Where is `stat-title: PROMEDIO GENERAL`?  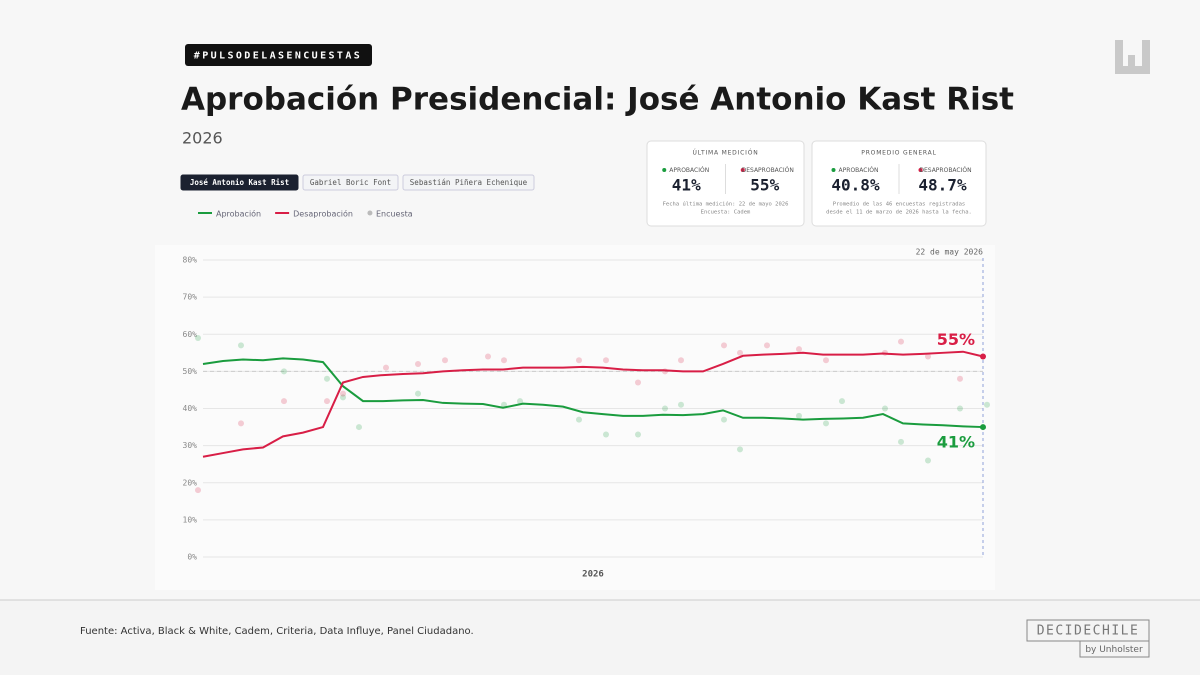
stat-title: PROMEDIO GENERAL is located at coordinates (898, 153).